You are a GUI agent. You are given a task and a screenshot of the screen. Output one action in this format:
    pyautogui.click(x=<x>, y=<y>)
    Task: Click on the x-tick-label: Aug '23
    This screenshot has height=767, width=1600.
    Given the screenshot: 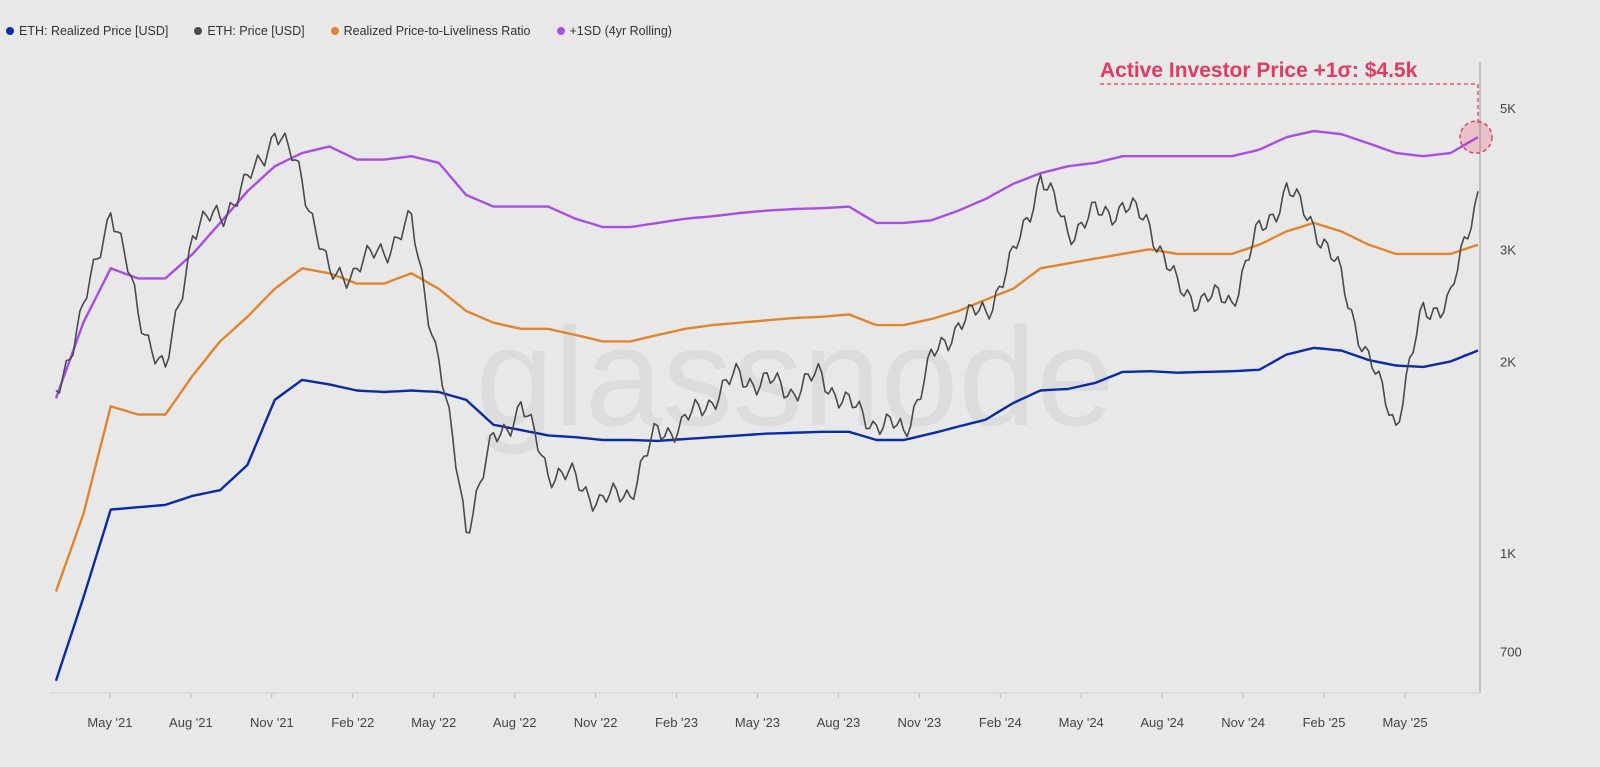 What is the action you would take?
    pyautogui.click(x=839, y=722)
    